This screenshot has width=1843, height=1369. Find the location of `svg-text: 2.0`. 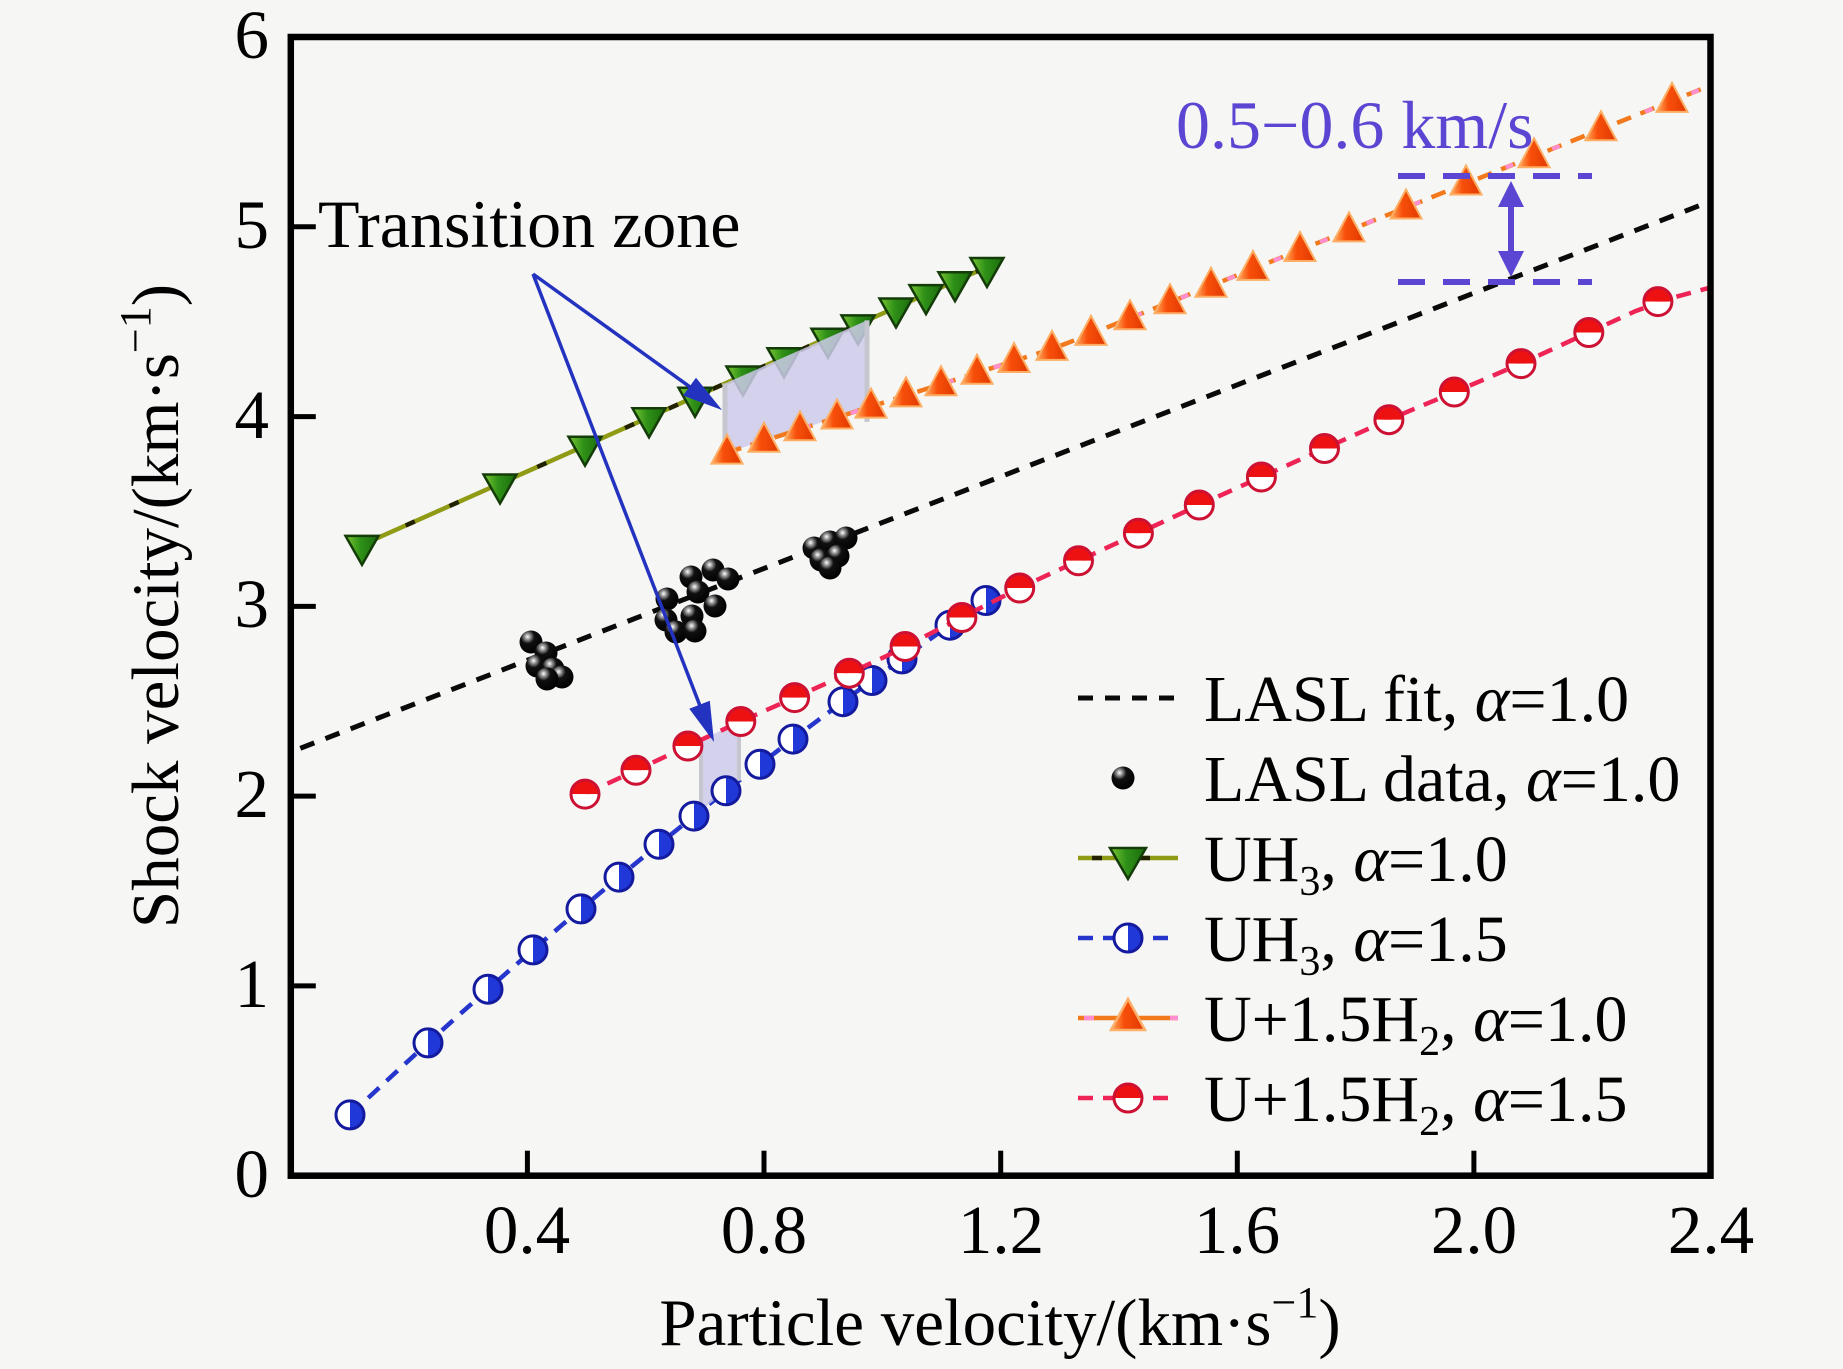

svg-text: 2.0 is located at coordinates (1474, 1230).